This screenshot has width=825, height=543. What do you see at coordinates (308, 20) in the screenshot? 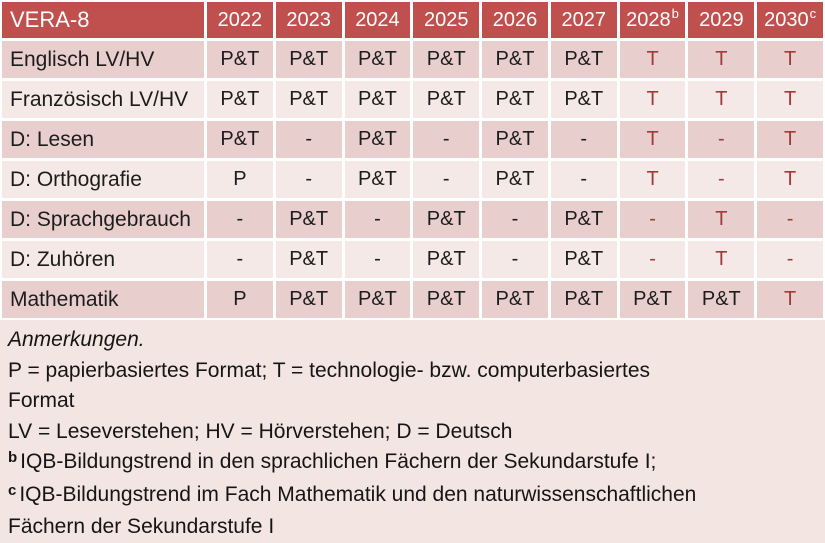
I see `year-header-2023: 2023` at bounding box center [308, 20].